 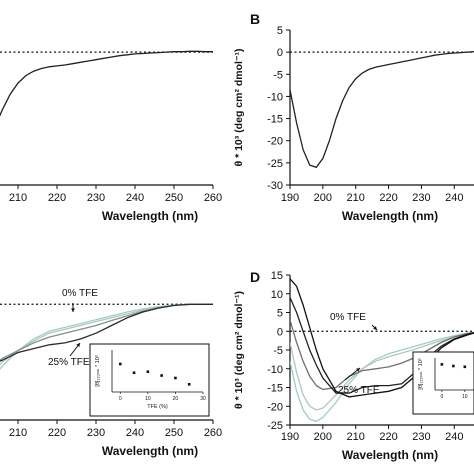 What do you see at coordinates (255, 19) in the screenshot?
I see `panel-label: B` at bounding box center [255, 19].